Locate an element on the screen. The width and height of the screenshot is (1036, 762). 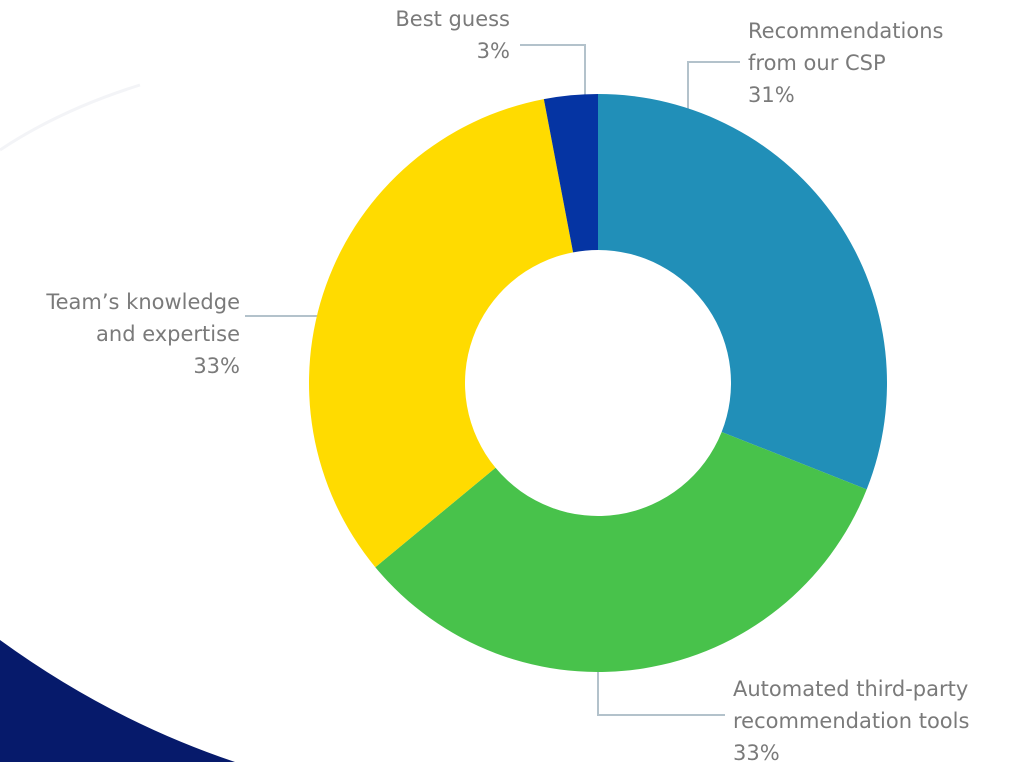
slice-label: and expertise is located at coordinates (168, 334).